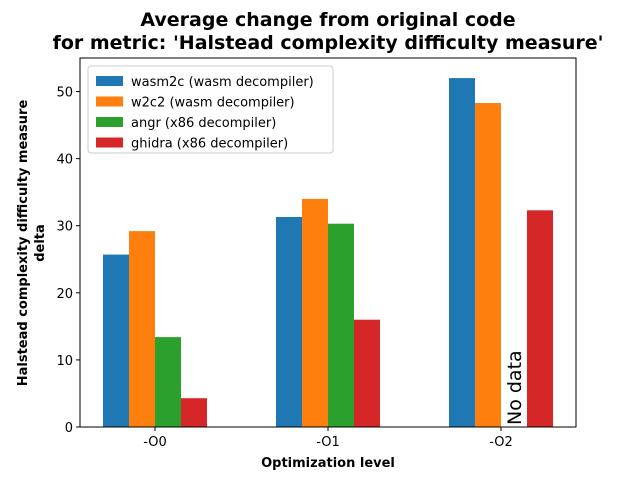  What do you see at coordinates (222, 82) in the screenshot?
I see `legend-label-series-1: wasm2c (wasm decompiler)` at bounding box center [222, 82].